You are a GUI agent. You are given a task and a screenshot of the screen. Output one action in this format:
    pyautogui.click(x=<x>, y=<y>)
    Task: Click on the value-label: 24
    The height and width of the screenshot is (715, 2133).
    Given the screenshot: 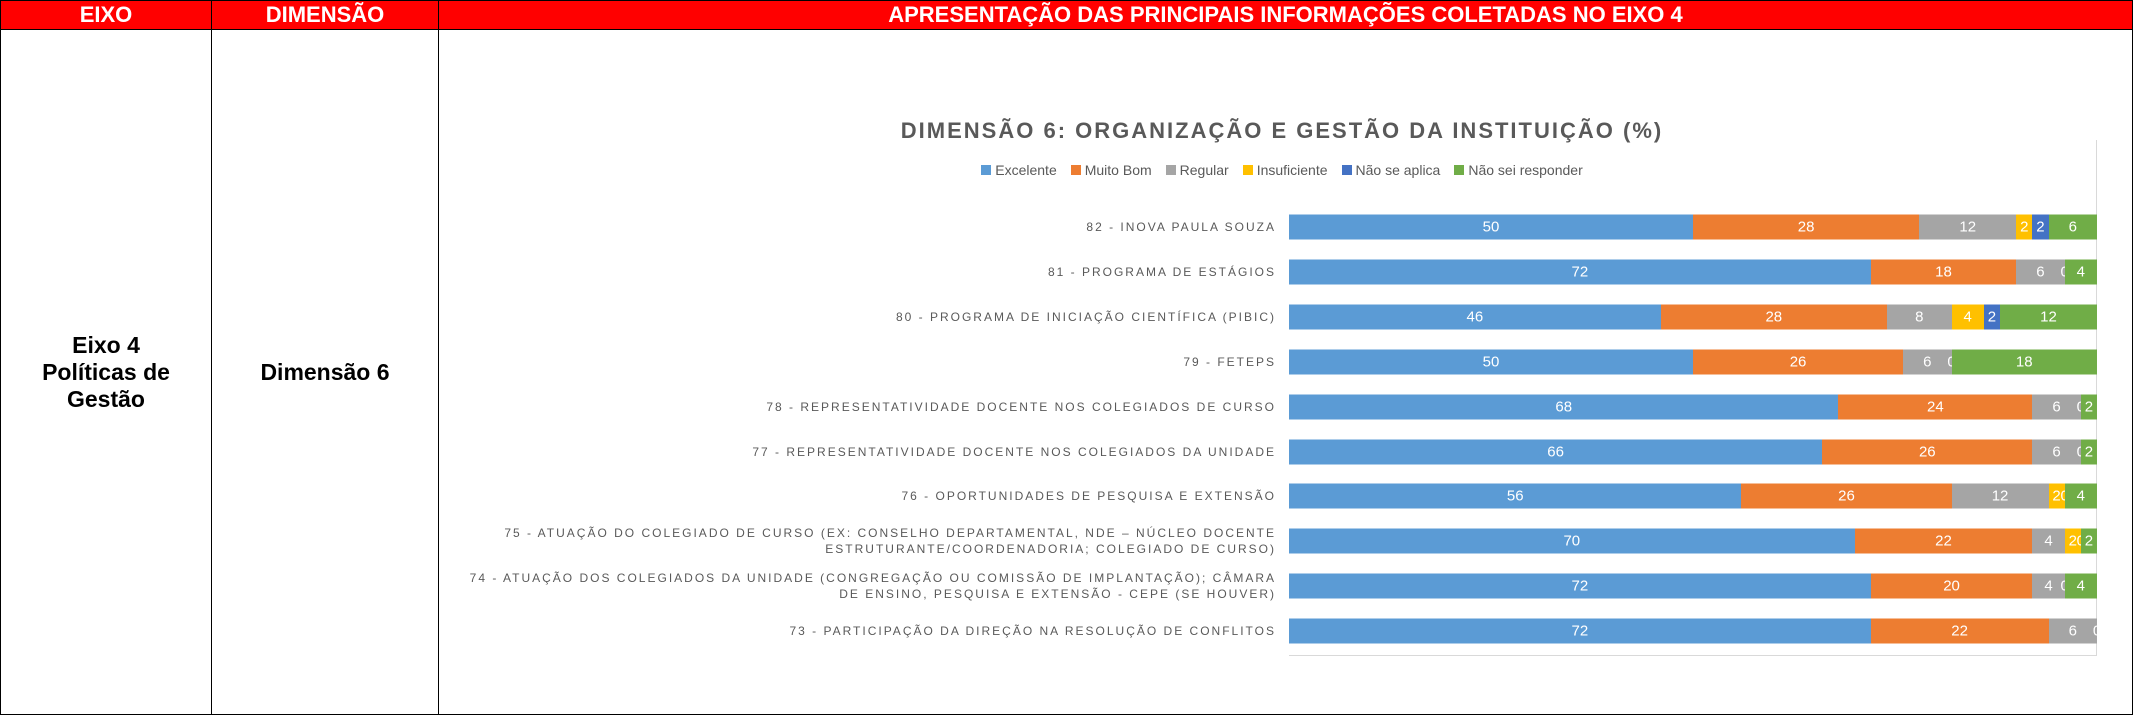 What is the action you would take?
    pyautogui.click(x=1935, y=407)
    